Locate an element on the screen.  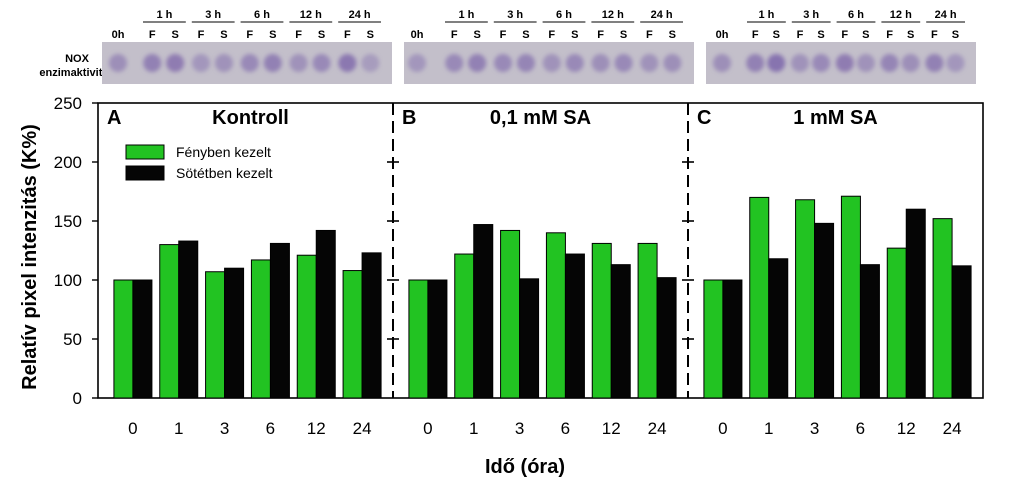
panel-letter: A is located at coordinates (114, 118).